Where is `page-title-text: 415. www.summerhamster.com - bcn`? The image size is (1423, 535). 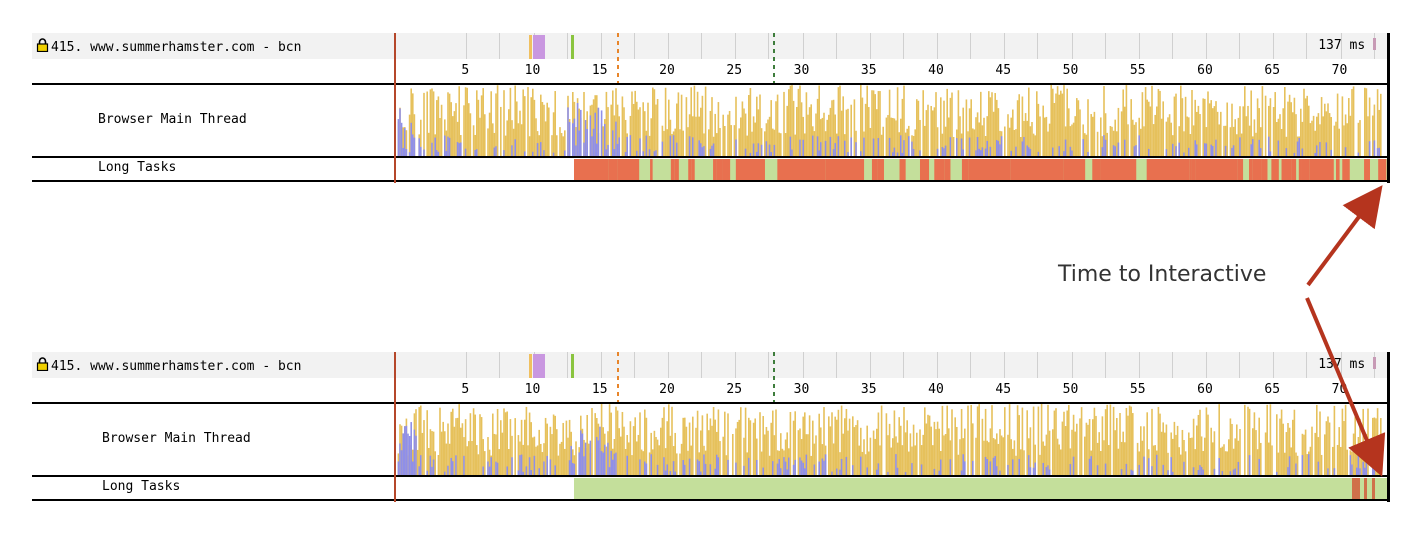
page-title-text: 415. www.summerhamster.com - bcn is located at coordinates (176, 366).